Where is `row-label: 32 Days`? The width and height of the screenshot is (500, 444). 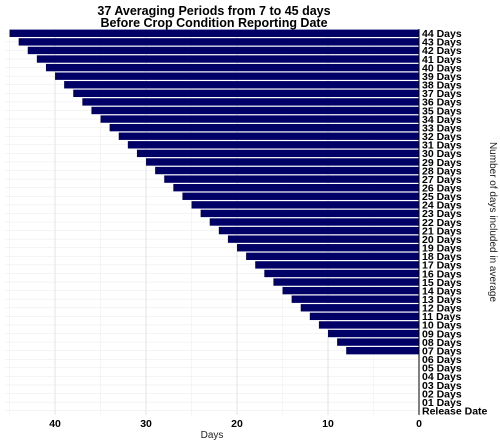 row-label: 32 Days is located at coordinates (442, 137).